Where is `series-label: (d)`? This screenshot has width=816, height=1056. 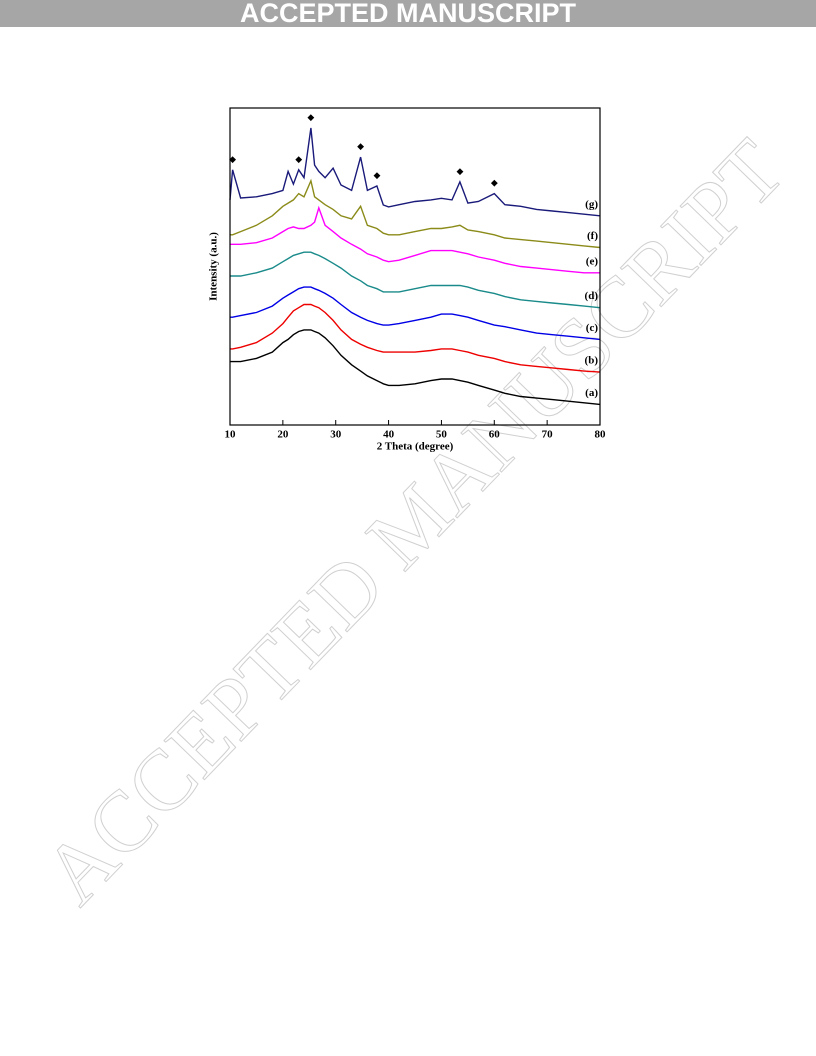 series-label: (d) is located at coordinates (592, 296).